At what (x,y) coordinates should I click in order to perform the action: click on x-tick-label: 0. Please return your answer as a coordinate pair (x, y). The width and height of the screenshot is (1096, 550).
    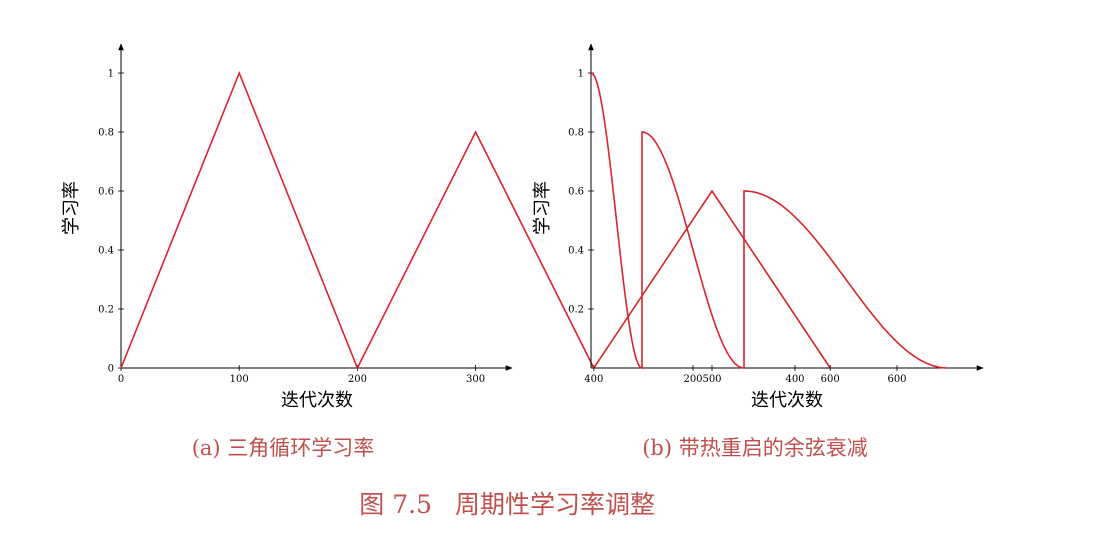
    Looking at the image, I should click on (121, 379).